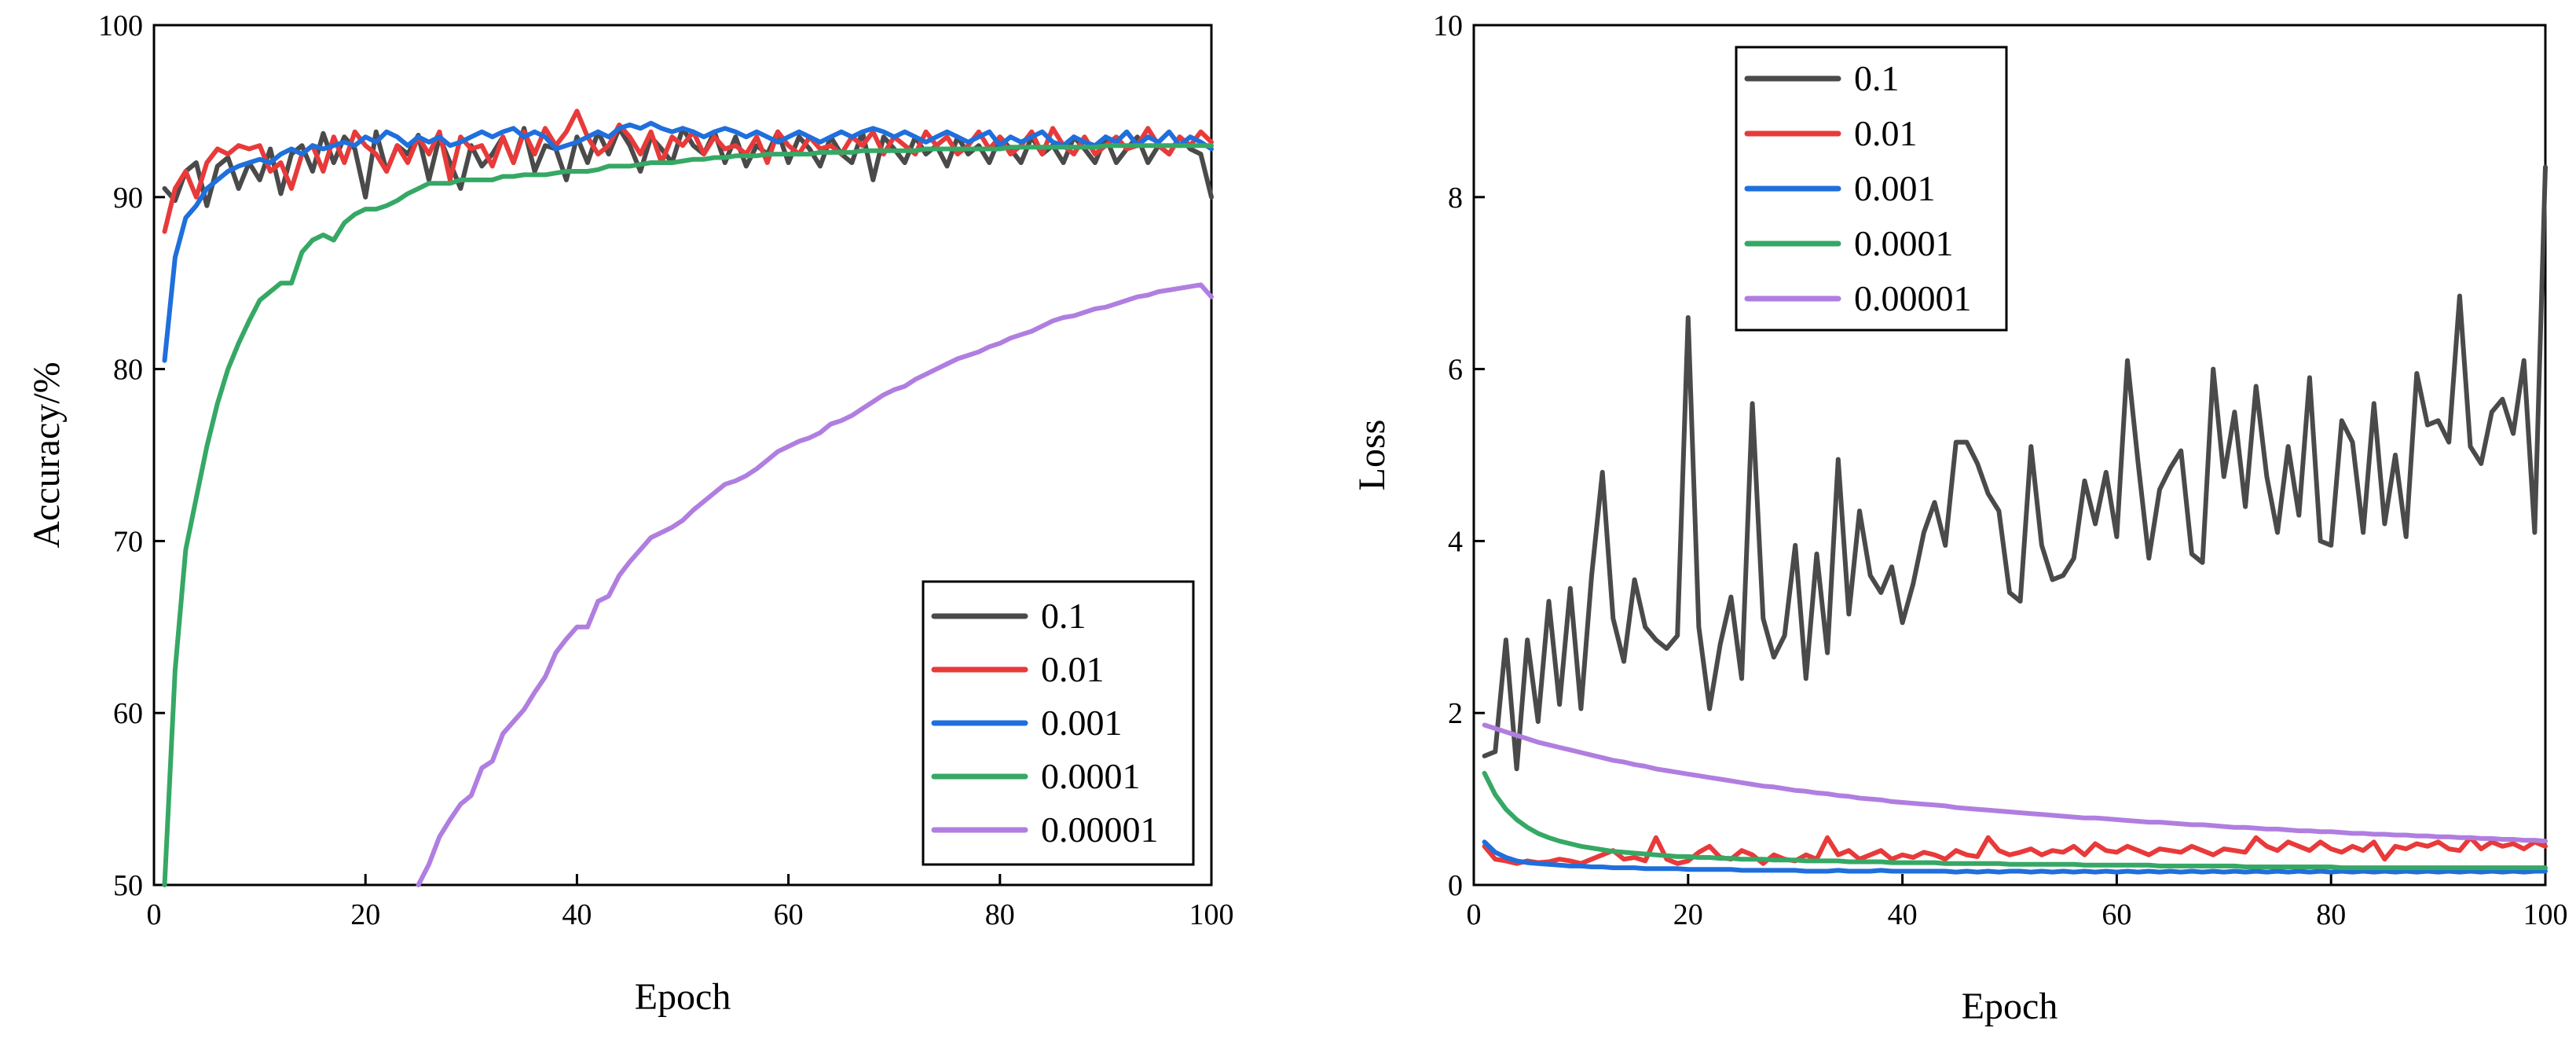 The image size is (2576, 1039). Describe the element at coordinates (1904, 243) in the screenshot. I see `loss-legend-label: 0.0001` at that location.